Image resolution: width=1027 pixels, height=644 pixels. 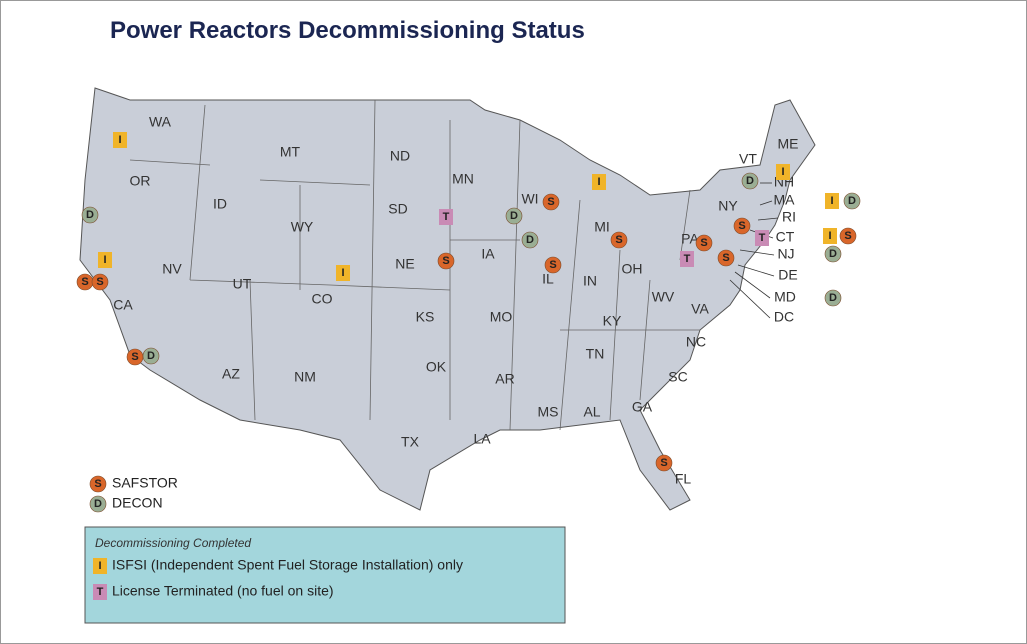 What do you see at coordinates (231, 374) in the screenshot?
I see `state-label: AZ` at bounding box center [231, 374].